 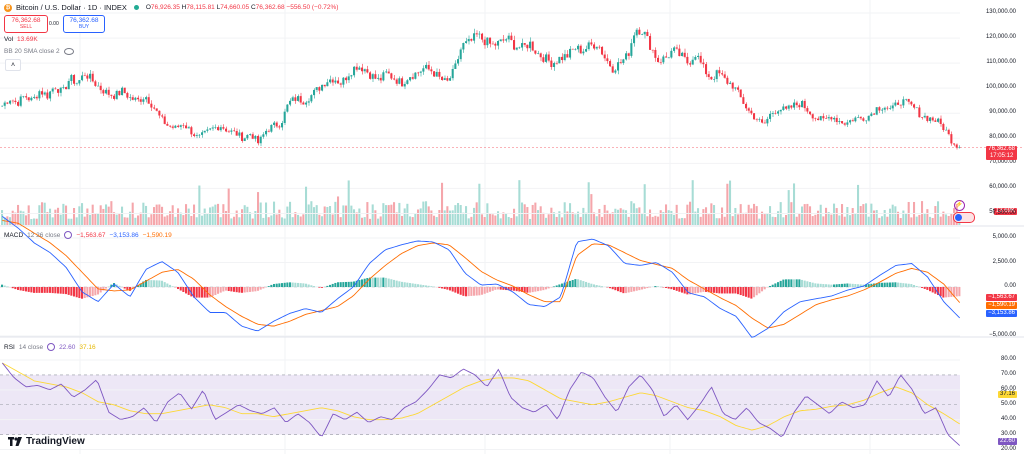 I want to click on rsi-axis-label: 70.00, so click(x=1008, y=373).